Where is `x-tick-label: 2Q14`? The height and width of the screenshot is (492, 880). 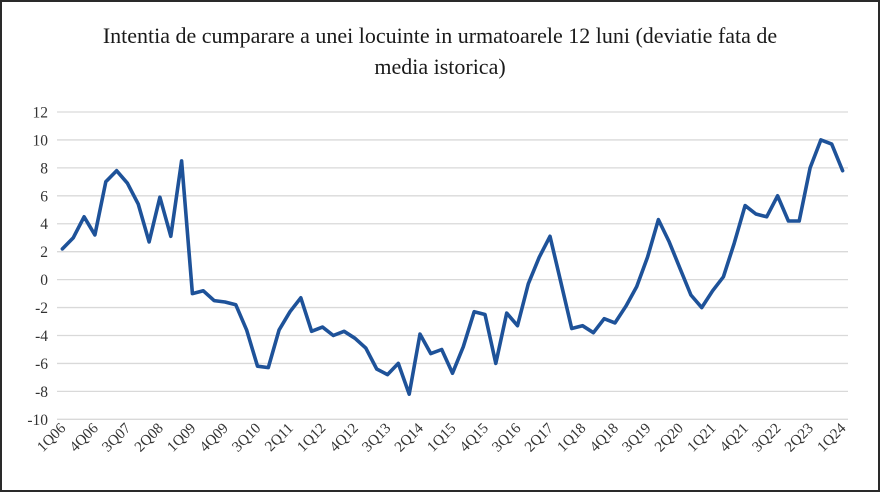 x-tick-label: 2Q14 is located at coordinates (409, 437).